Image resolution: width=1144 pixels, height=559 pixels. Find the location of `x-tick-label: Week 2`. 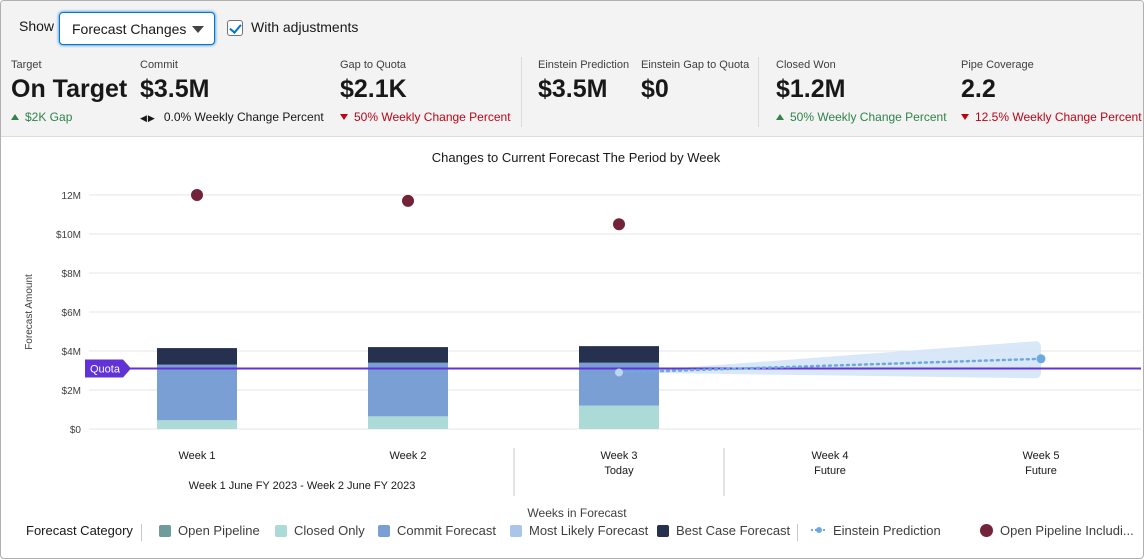

x-tick-label: Week 2 is located at coordinates (407, 456).